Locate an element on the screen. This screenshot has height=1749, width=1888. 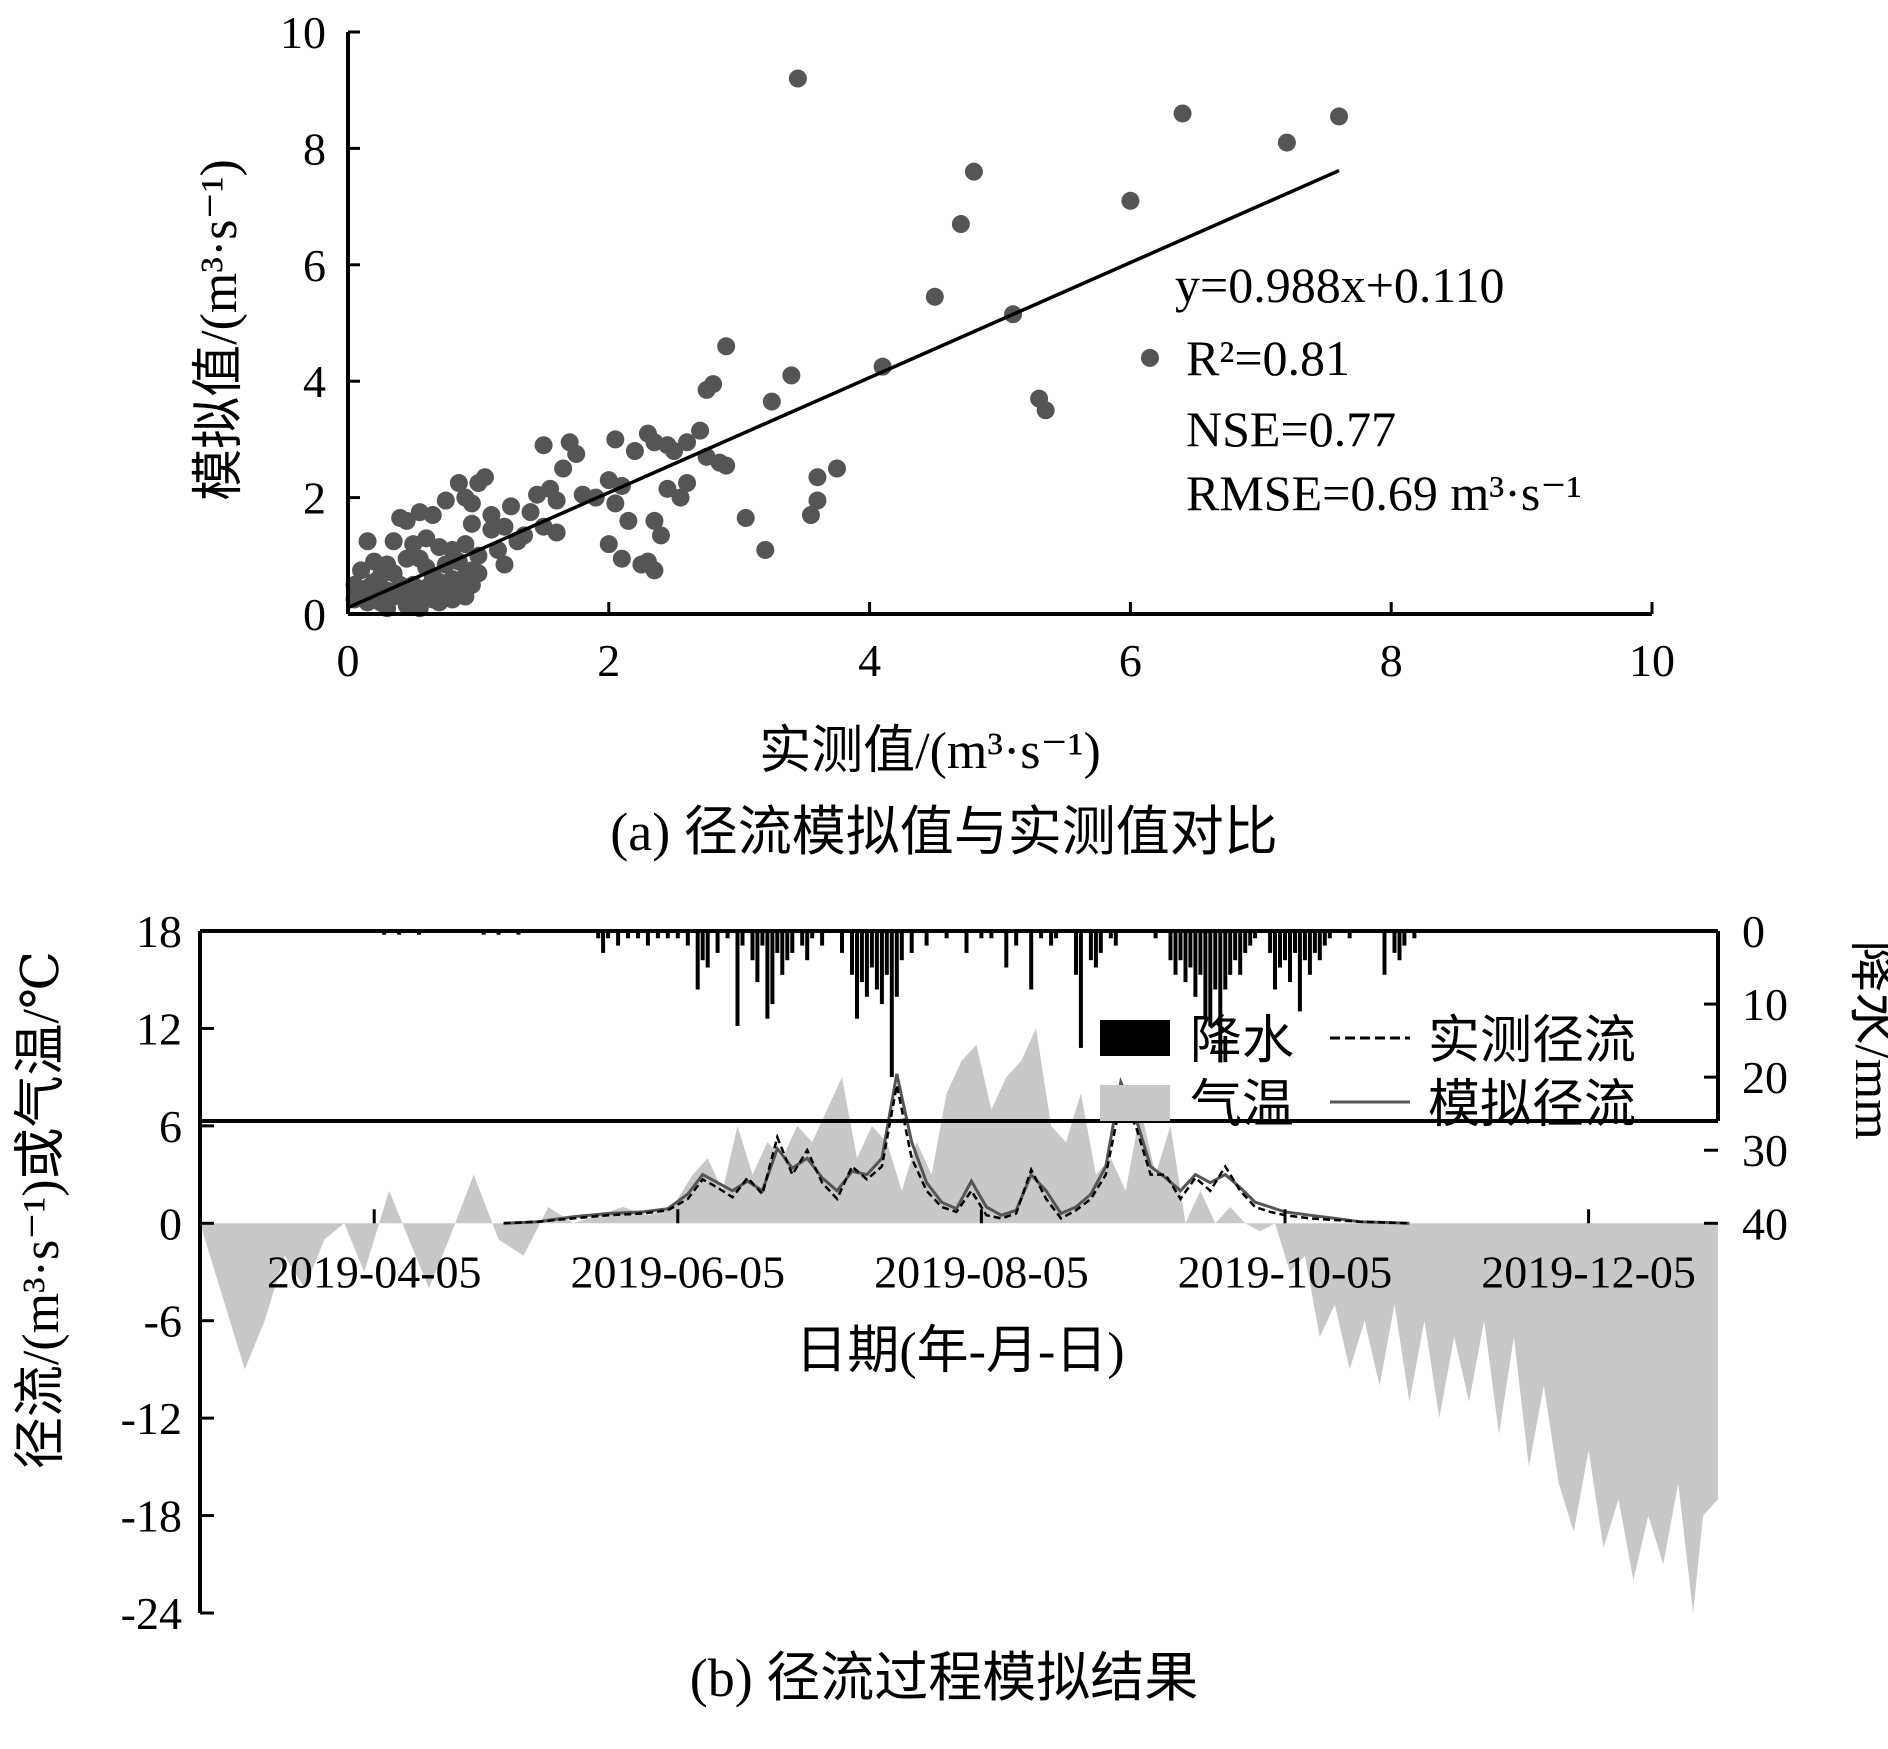
x-tick-label: 6 is located at coordinates (1130, 660).